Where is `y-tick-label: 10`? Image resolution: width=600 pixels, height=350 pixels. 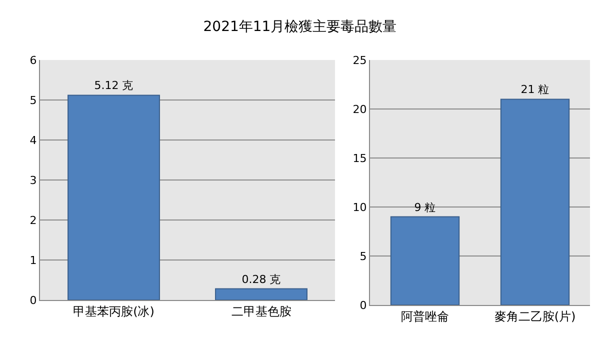
y-tick-label: 10 is located at coordinates (359, 207).